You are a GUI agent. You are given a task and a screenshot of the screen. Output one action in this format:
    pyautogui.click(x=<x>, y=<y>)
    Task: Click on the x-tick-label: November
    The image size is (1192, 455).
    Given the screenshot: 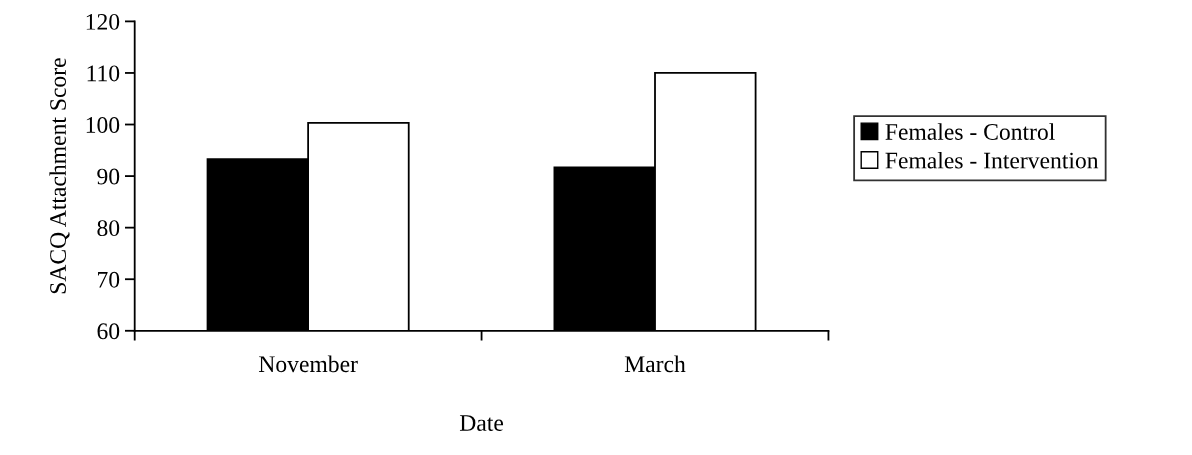 What is the action you would take?
    pyautogui.click(x=308, y=364)
    